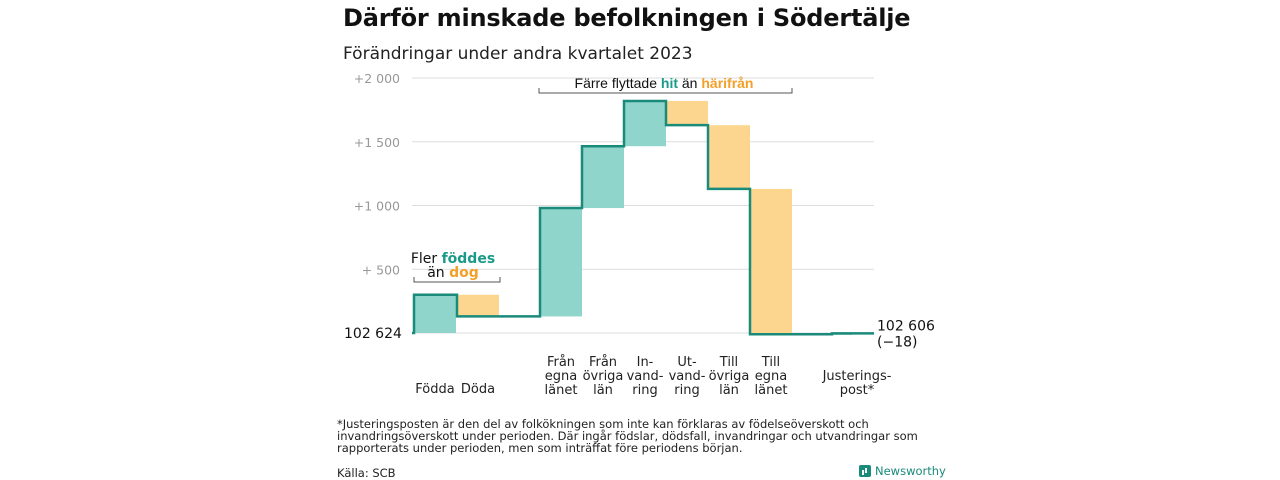 This screenshot has width=1280, height=480. I want to click on x-tick-label: In-, so click(645, 362).